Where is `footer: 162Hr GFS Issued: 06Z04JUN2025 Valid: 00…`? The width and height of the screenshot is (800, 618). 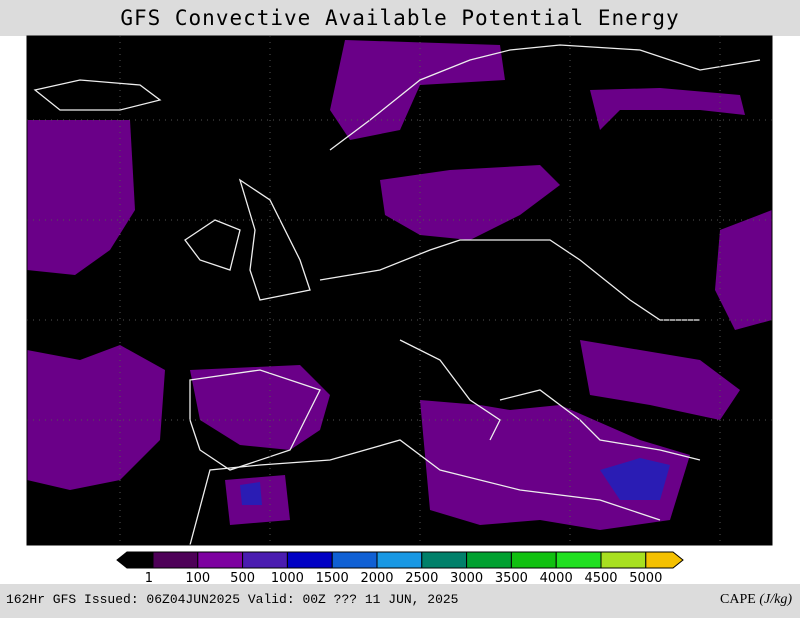 footer: 162Hr GFS Issued: 06Z04JUN2025 Valid: 00… is located at coordinates (400, 601).